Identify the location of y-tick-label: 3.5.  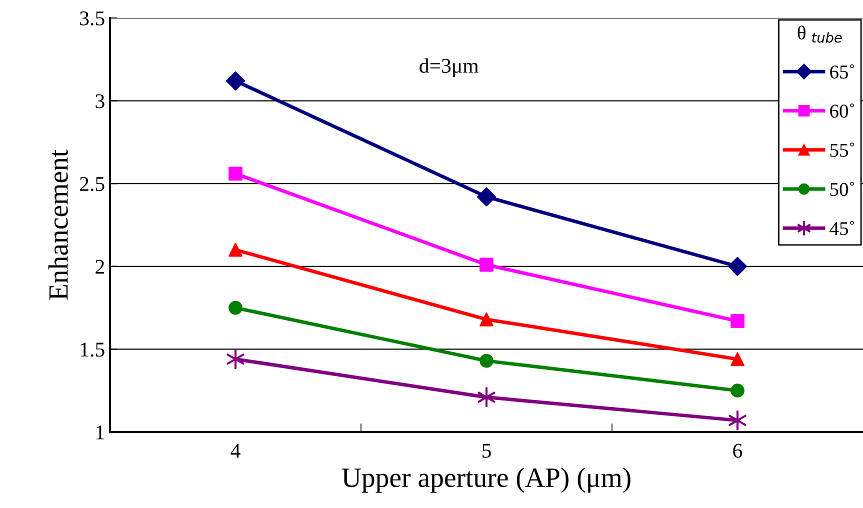
(92, 18).